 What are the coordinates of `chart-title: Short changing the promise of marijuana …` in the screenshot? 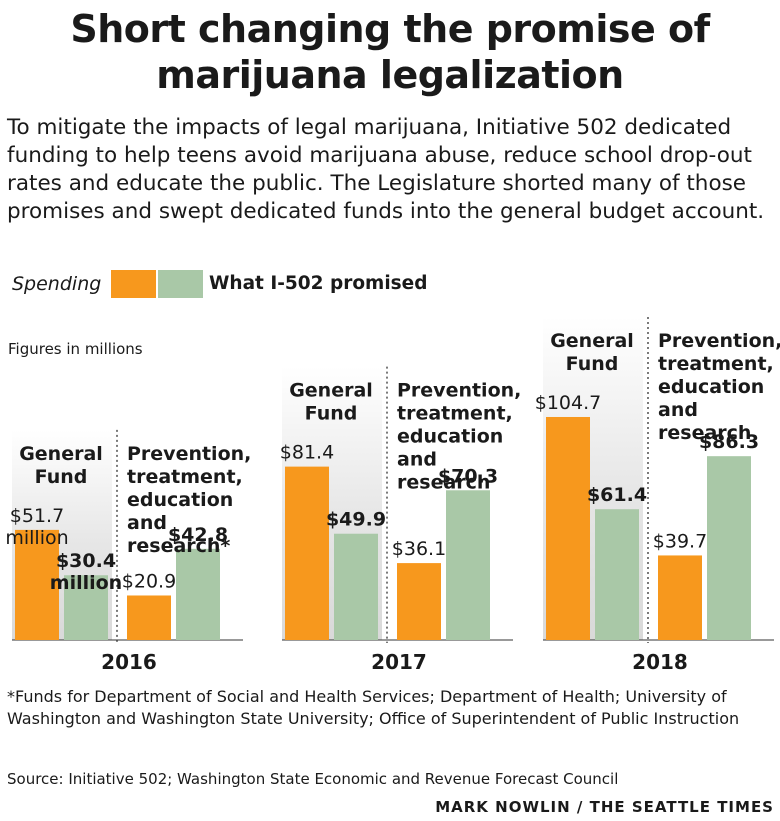 It's located at (390, 52).